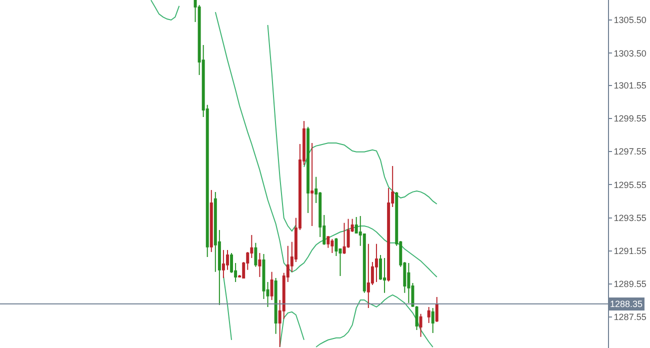 This screenshot has height=348, width=650. Describe the element at coordinates (630, 251) in the screenshot. I see `y-tick-label: 1291.55` at that location.